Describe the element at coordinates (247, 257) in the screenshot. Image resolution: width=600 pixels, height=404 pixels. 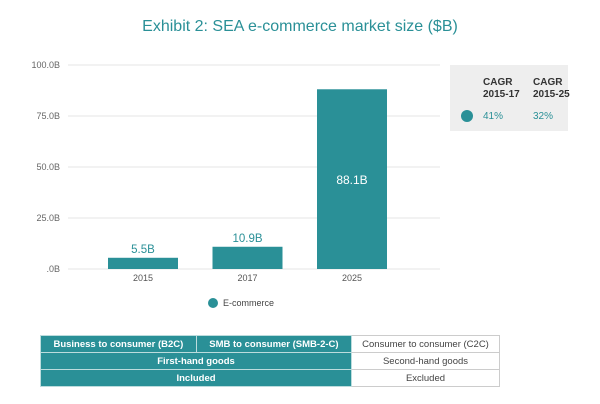
I see `bar-2017` at that location.